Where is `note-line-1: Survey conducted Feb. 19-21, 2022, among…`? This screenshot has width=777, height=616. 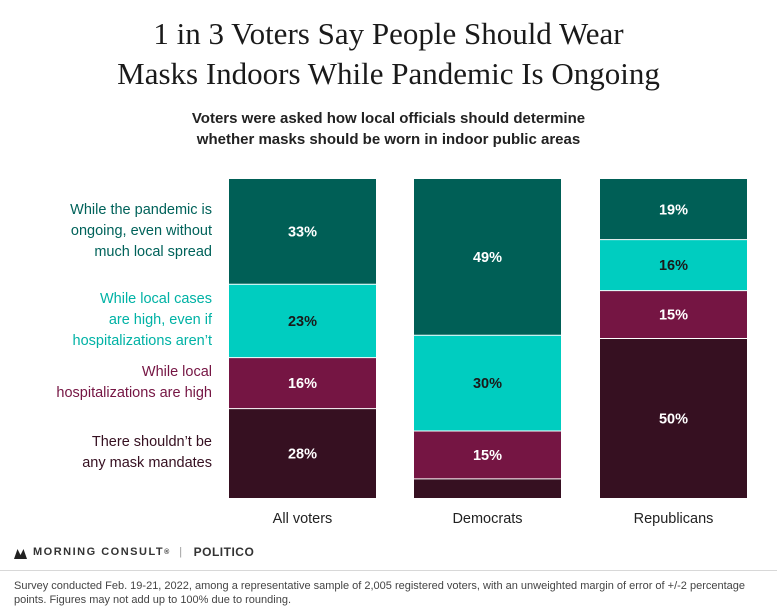 note-line-1: Survey conducted Feb. 19-21, 2022, among… is located at coordinates (380, 586).